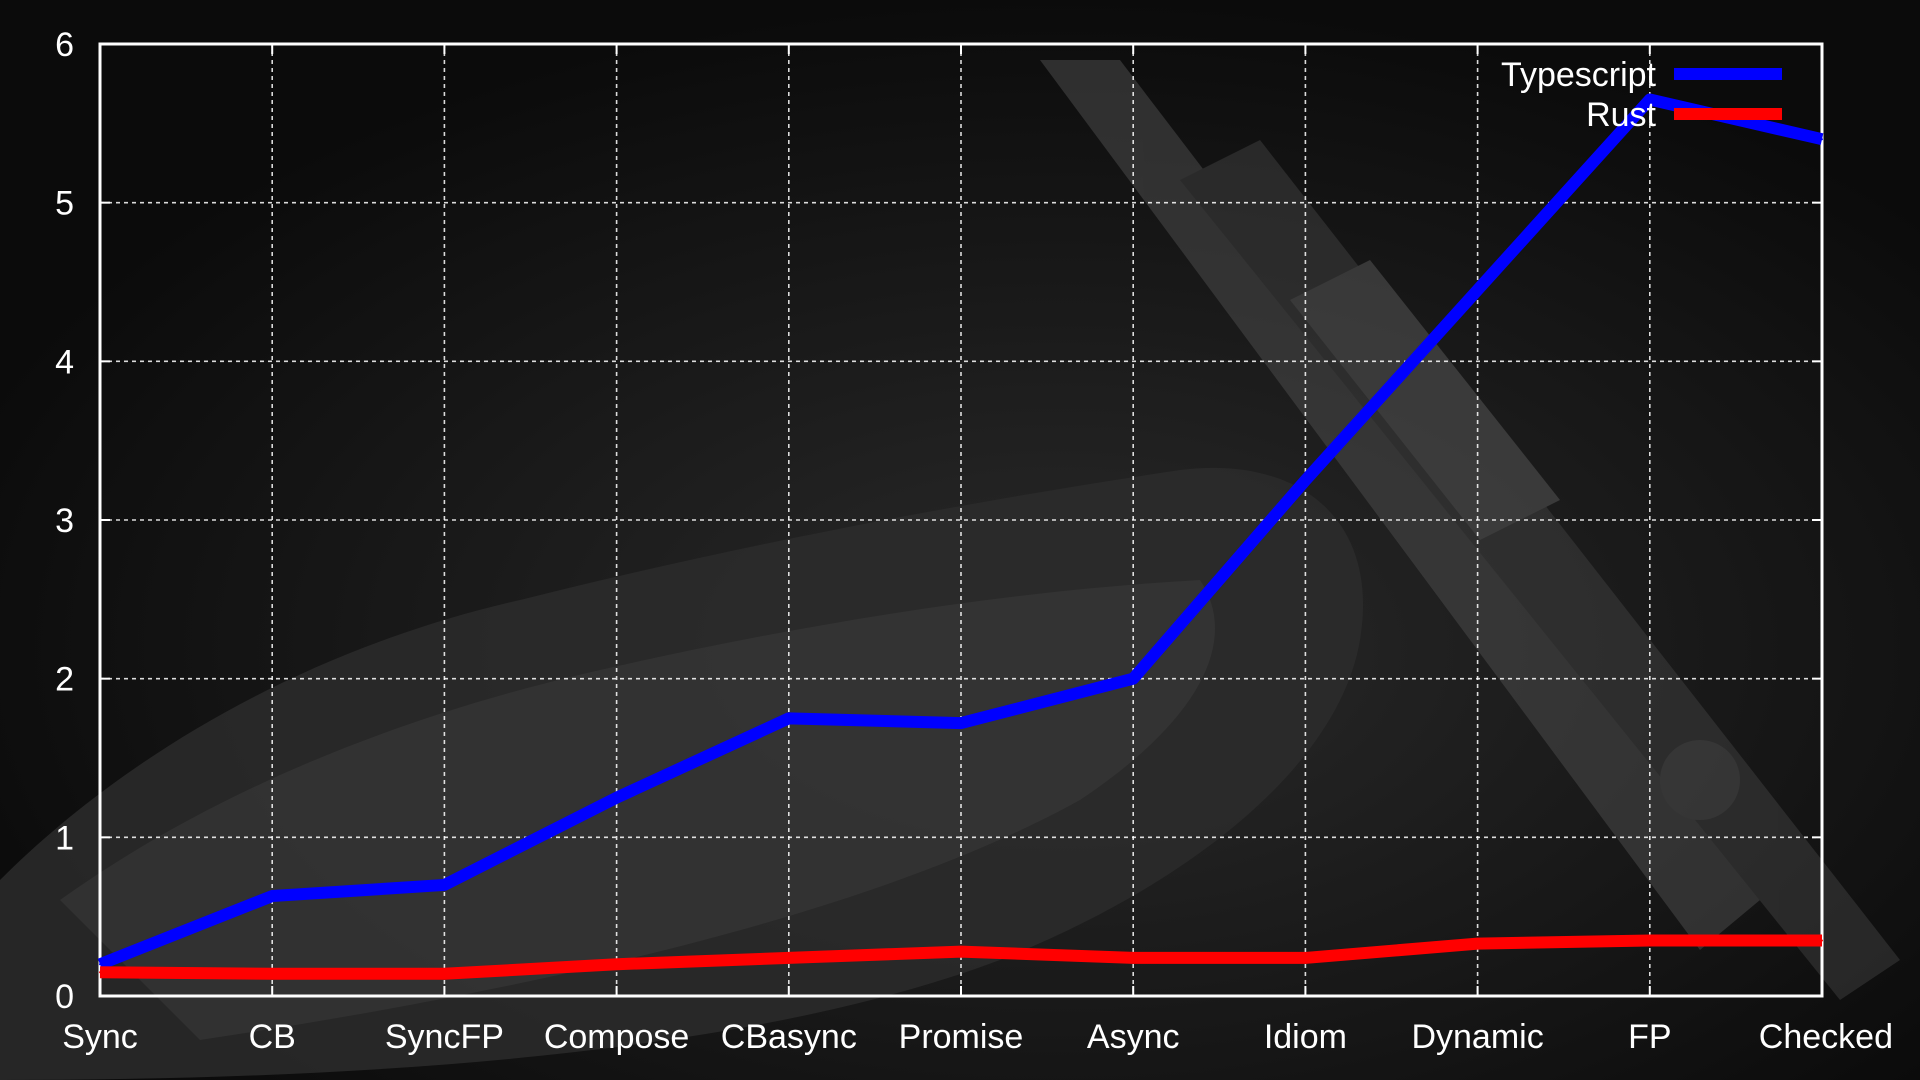  Describe the element at coordinates (64, 362) in the screenshot. I see `y-tick-label: 4` at that location.